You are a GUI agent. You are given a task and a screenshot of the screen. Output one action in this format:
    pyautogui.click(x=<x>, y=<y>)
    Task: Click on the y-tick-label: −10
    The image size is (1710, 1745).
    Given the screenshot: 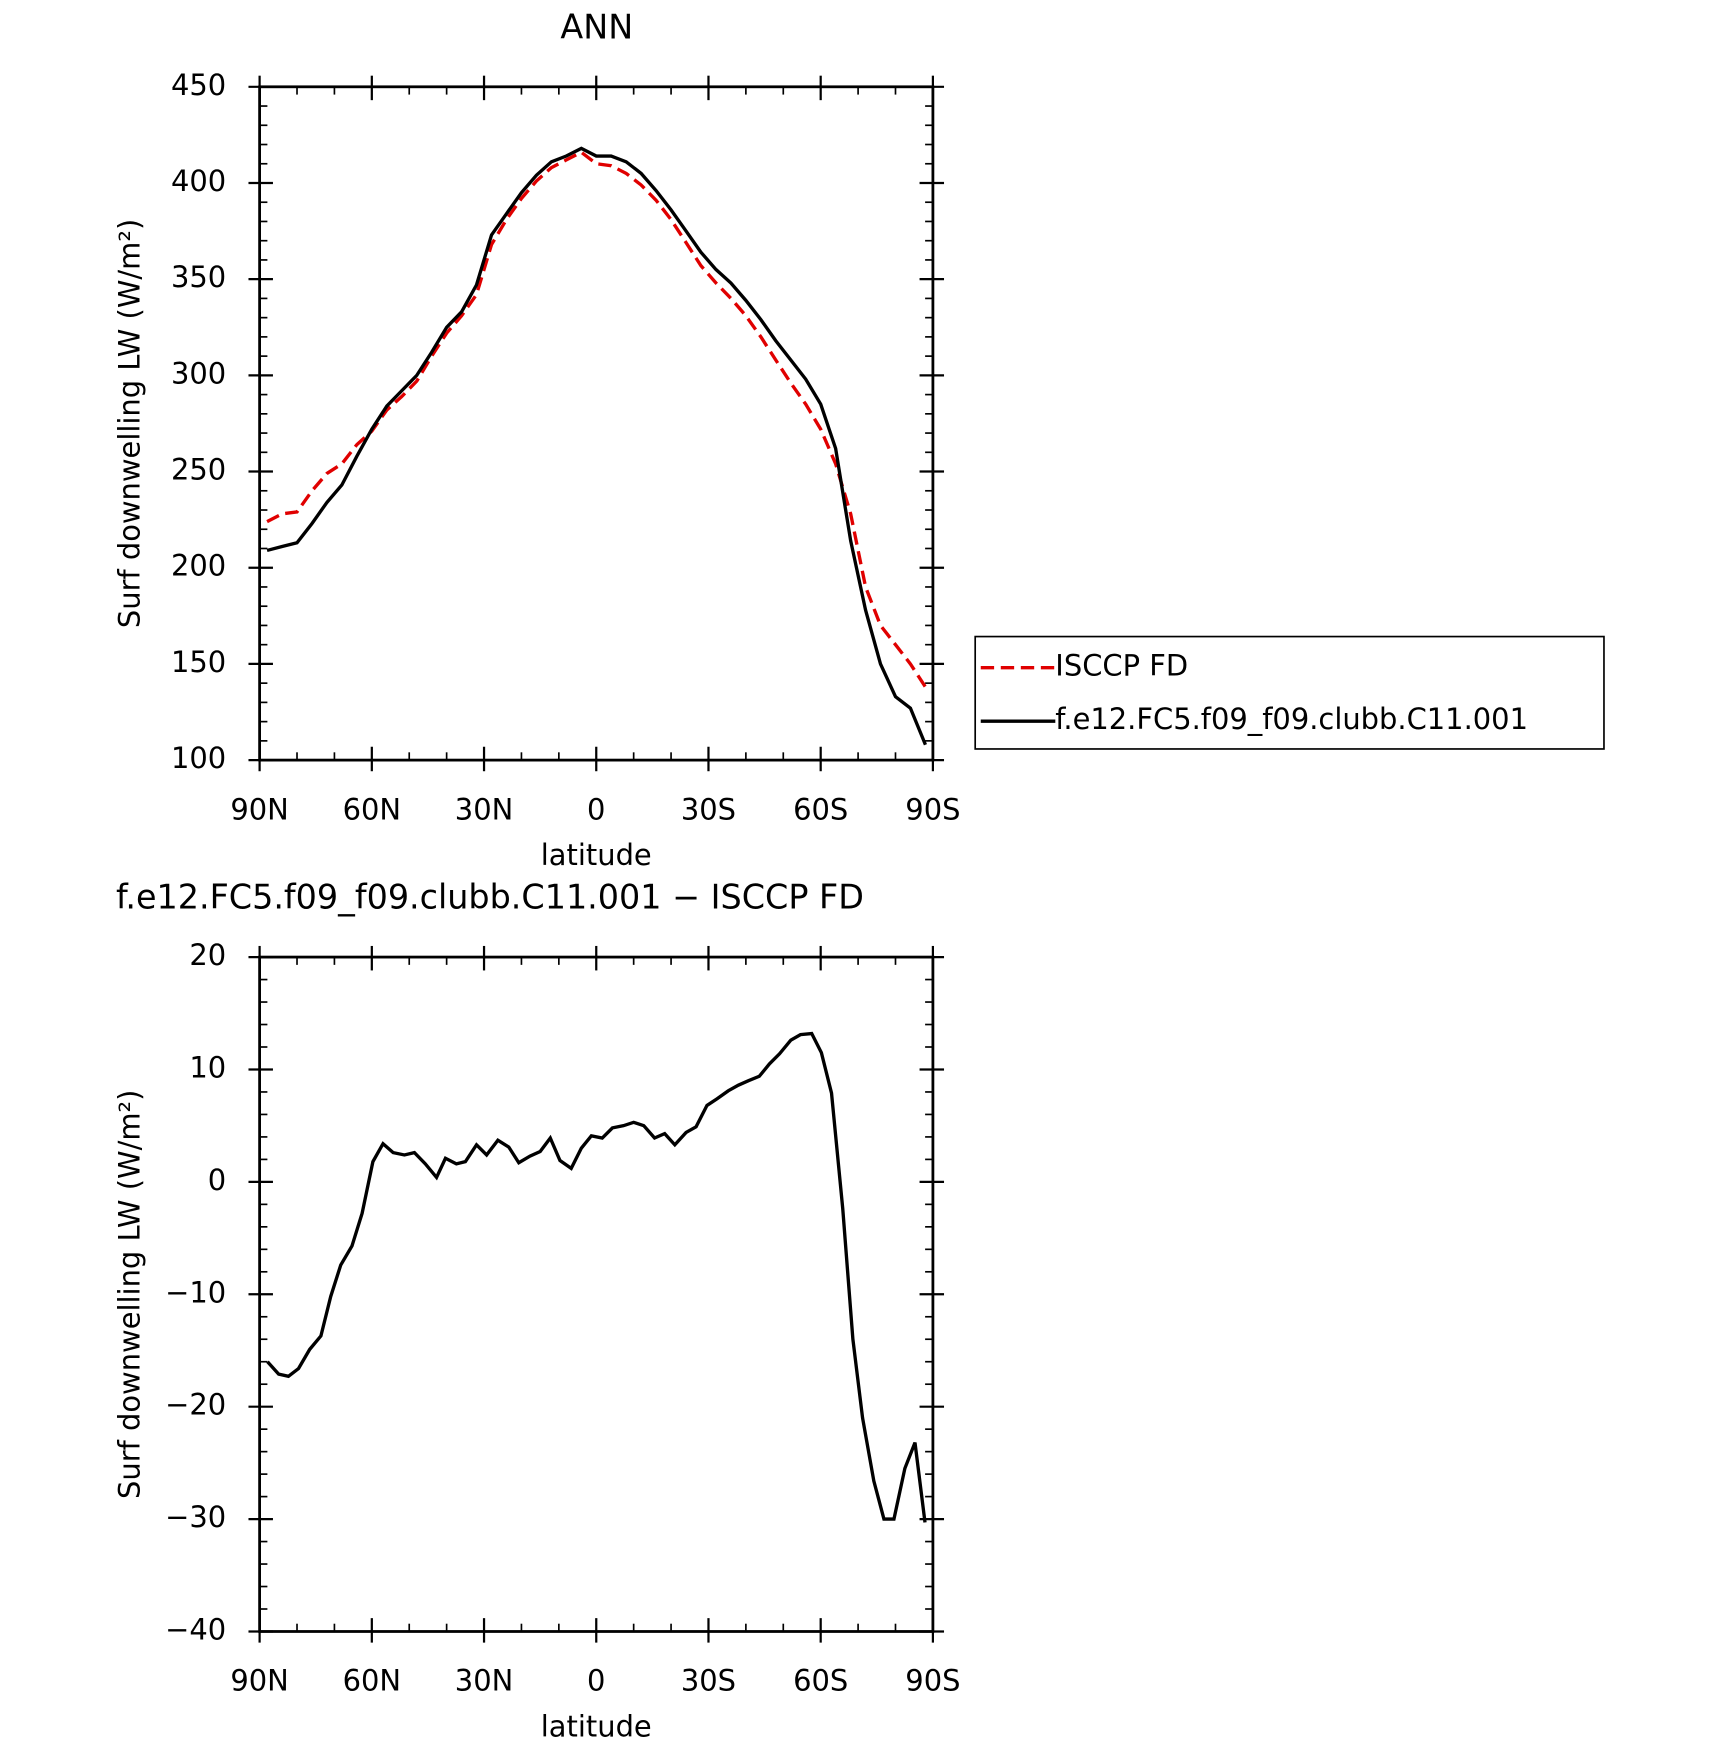 What is the action you would take?
    pyautogui.click(x=195, y=1292)
    